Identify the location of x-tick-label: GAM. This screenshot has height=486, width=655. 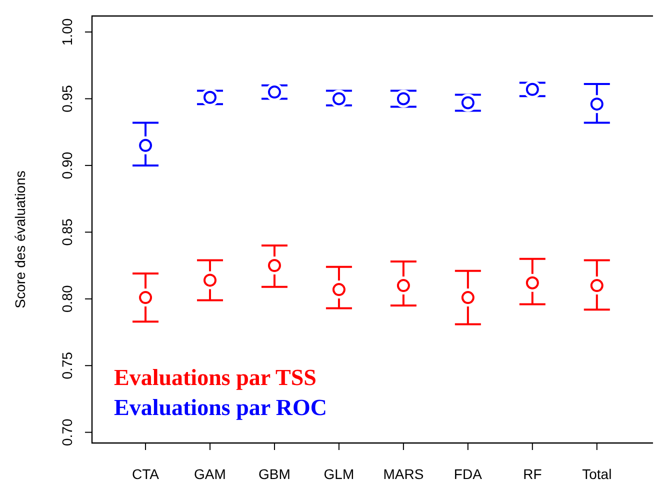
(210, 474).